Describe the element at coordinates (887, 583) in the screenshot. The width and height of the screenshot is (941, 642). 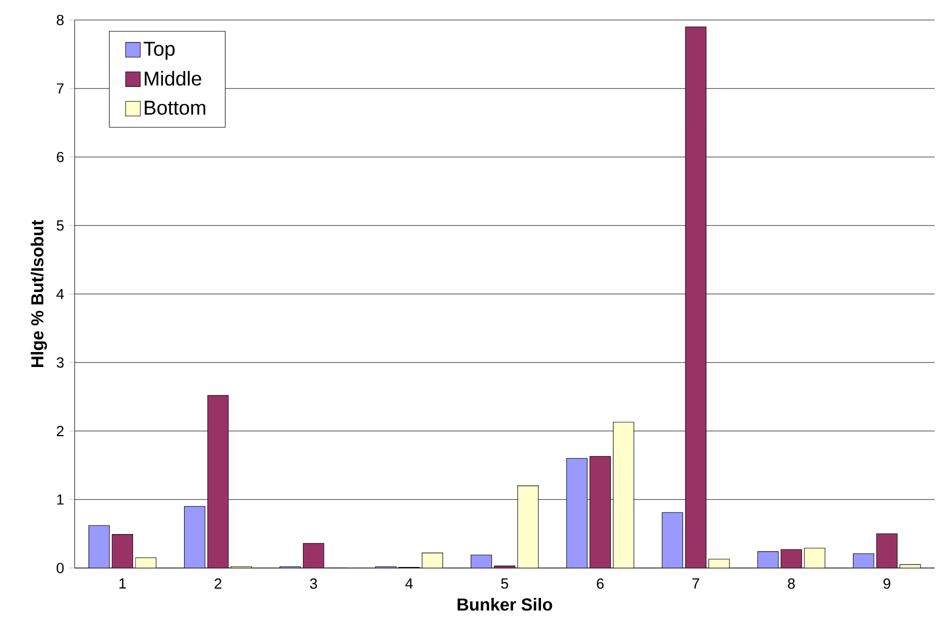
I see `x-tick-label: 9` at that location.